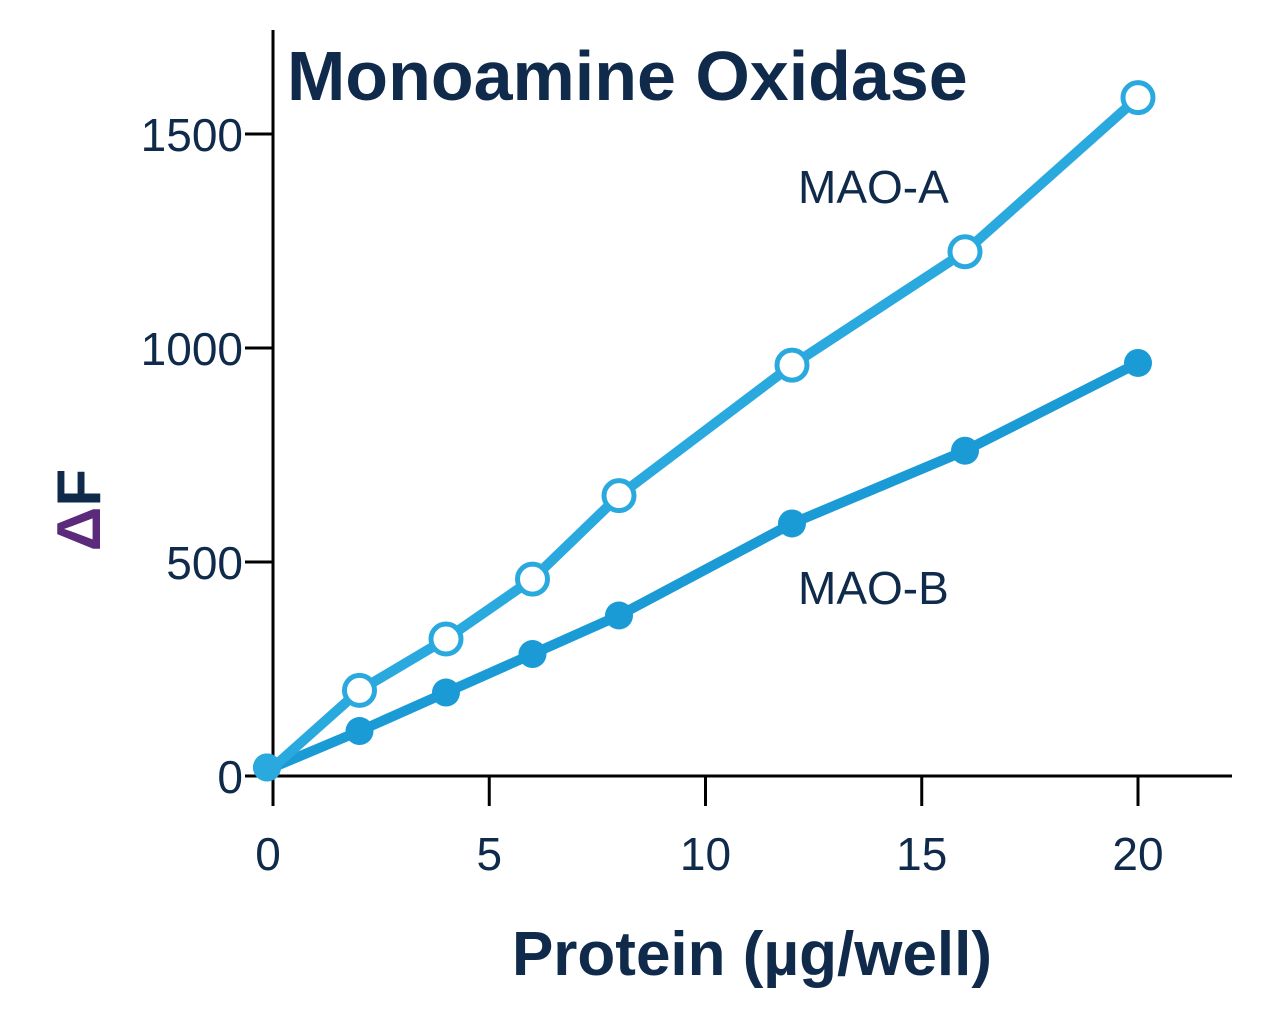 The width and height of the screenshot is (1280, 1024). Describe the element at coordinates (705, 854) in the screenshot. I see `x-tick-label: 10` at that location.